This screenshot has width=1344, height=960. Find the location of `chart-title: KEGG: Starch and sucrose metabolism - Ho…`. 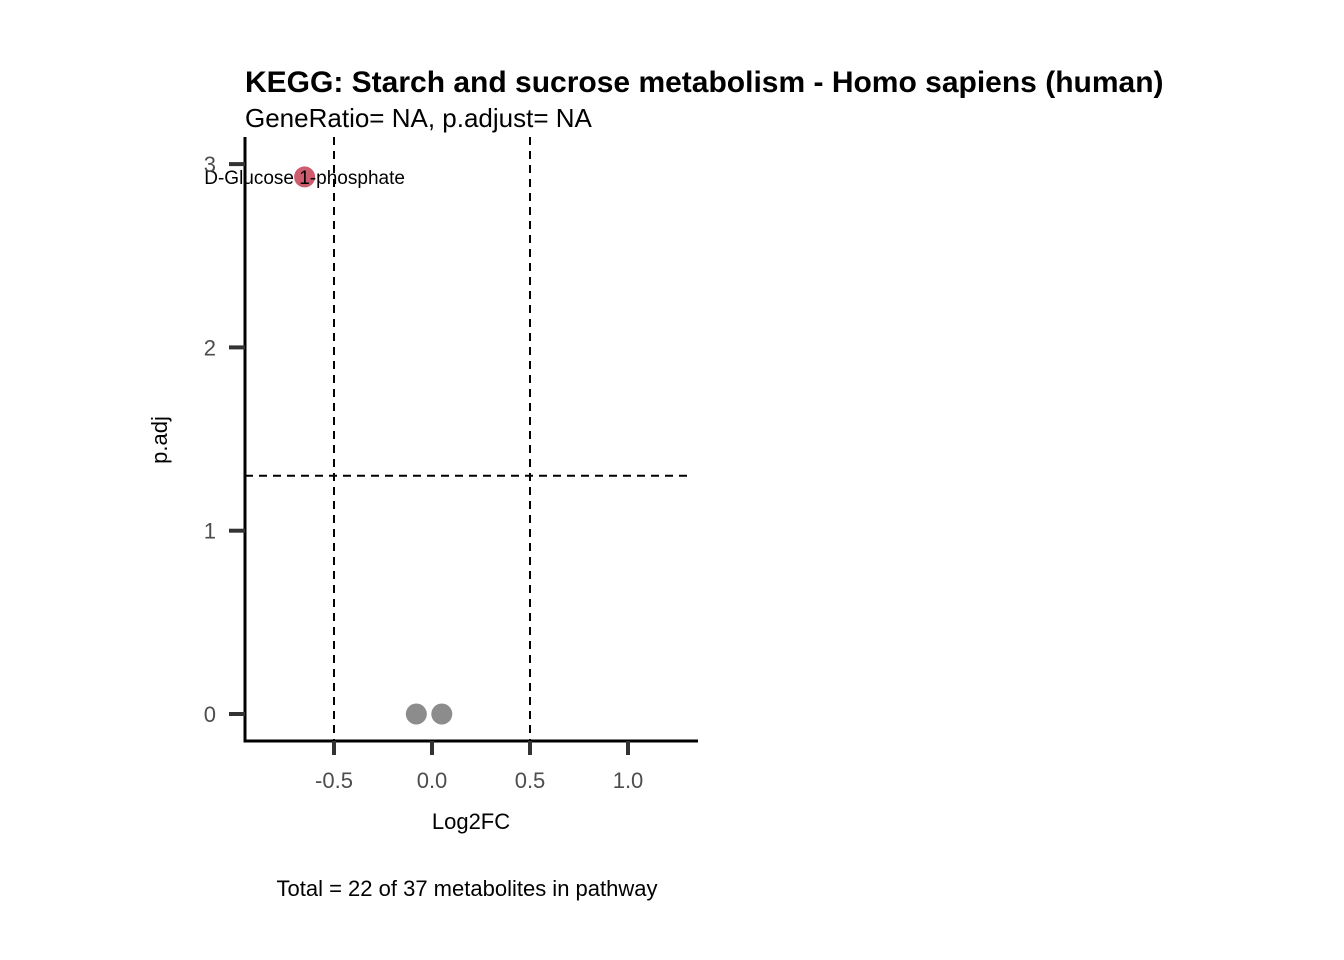

chart-title: KEGG: Starch and sucrose metabolism - Ho… is located at coordinates (704, 82).